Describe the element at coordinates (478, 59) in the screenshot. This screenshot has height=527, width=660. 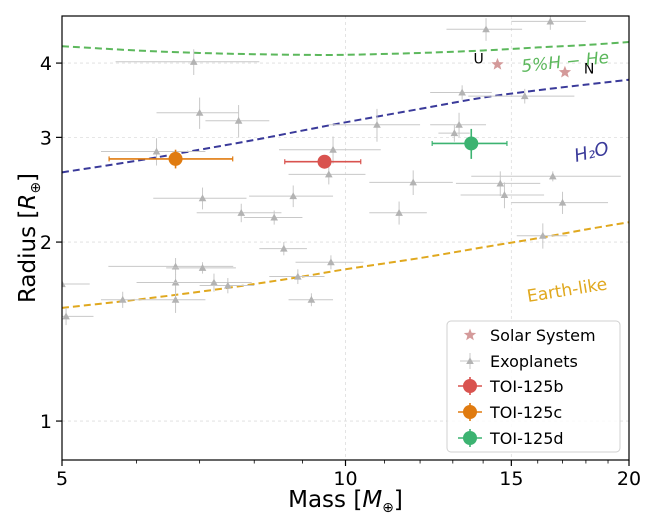
I see `planet-label-u: U` at that location.